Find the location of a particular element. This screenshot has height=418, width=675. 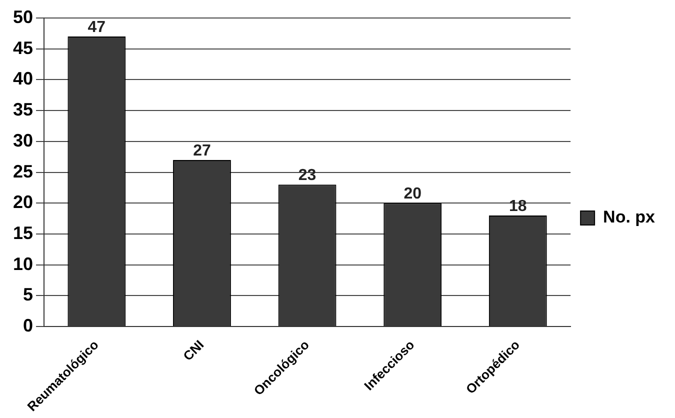

data-label: 47 is located at coordinates (97, 27).